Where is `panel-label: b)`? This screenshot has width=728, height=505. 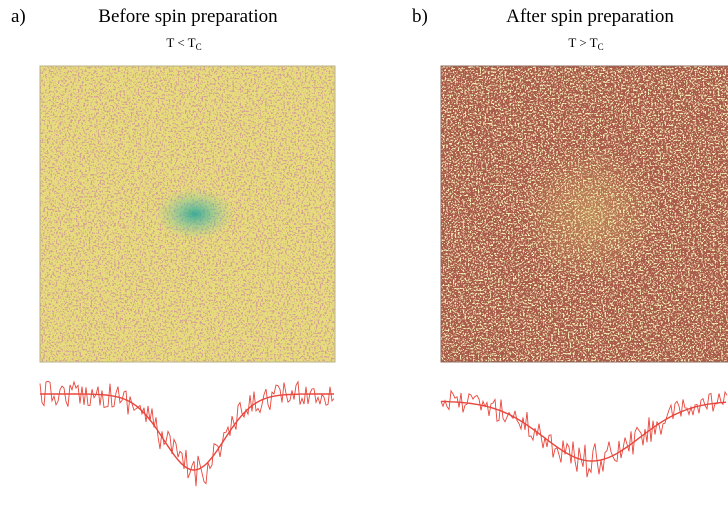 panel-label: b) is located at coordinates (420, 16).